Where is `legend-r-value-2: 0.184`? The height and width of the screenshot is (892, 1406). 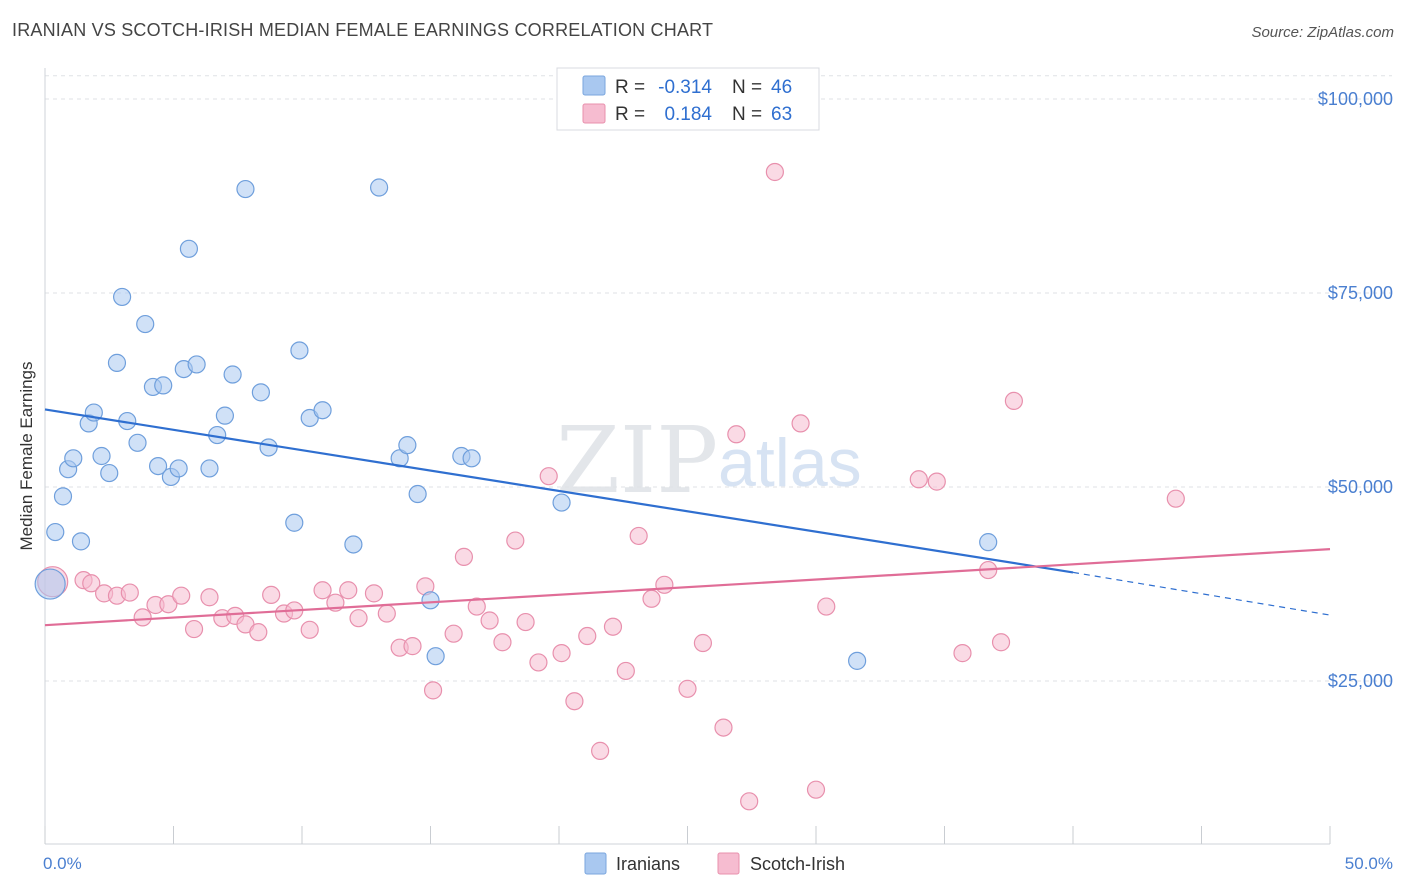
legend-r-value-2: 0.184 is located at coordinates (688, 114).